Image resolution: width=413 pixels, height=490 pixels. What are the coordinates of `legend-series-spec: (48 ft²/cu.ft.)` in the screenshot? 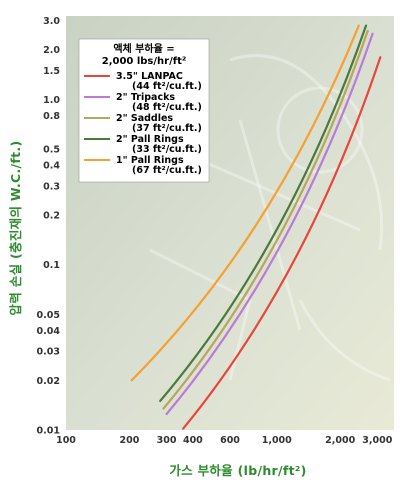 It's located at (167, 107).